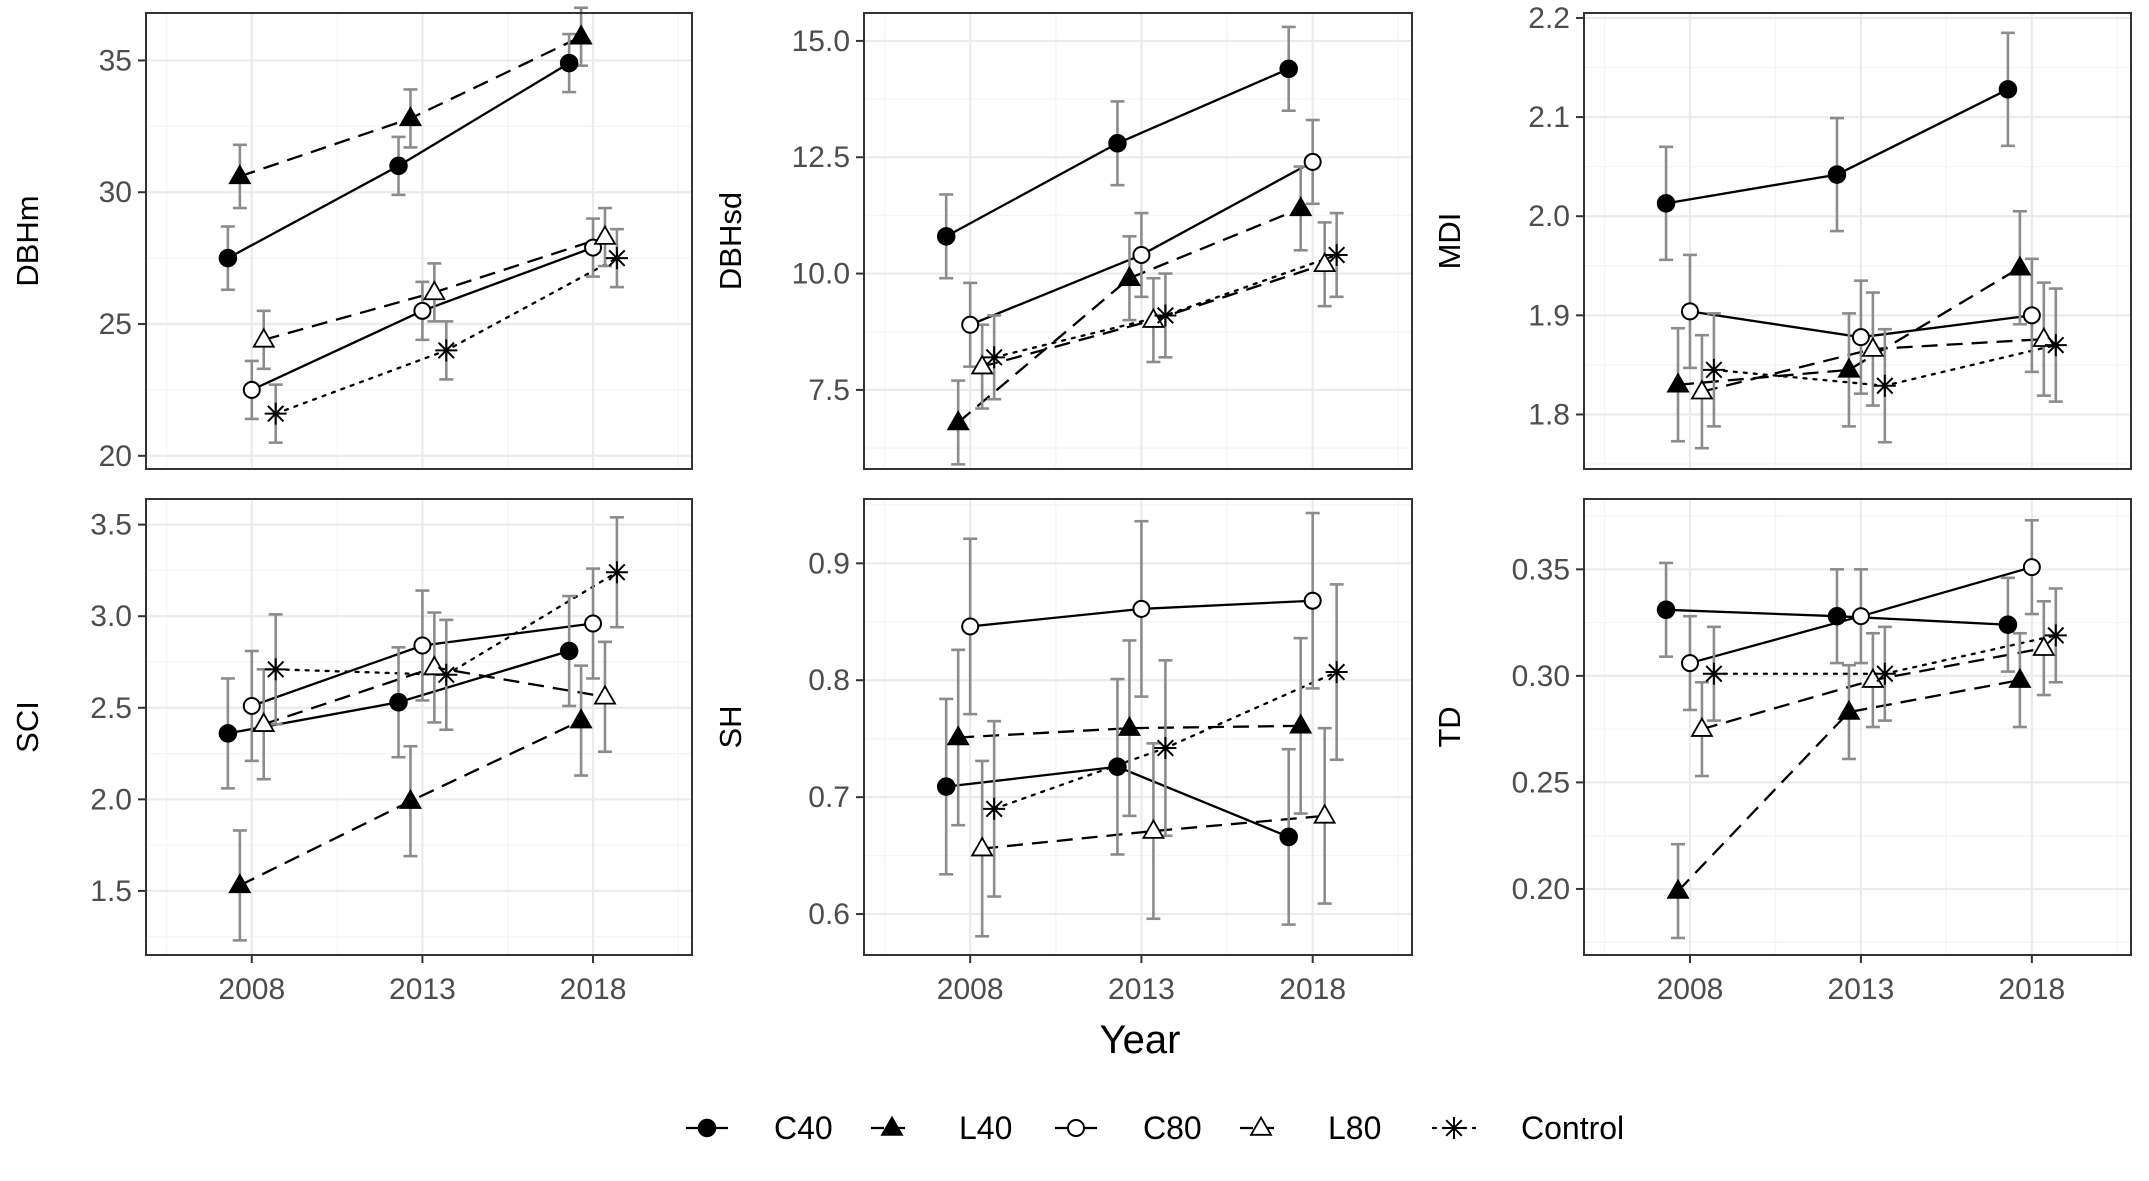 The height and width of the screenshot is (1181, 2149). What do you see at coordinates (115, 60) in the screenshot?
I see `y-tick-label: 35` at bounding box center [115, 60].